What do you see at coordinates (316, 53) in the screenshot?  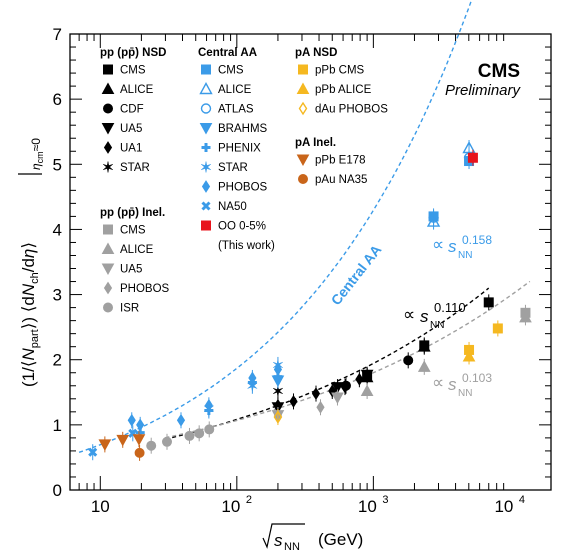 I see `legend-header: pA NSD` at bounding box center [316, 53].